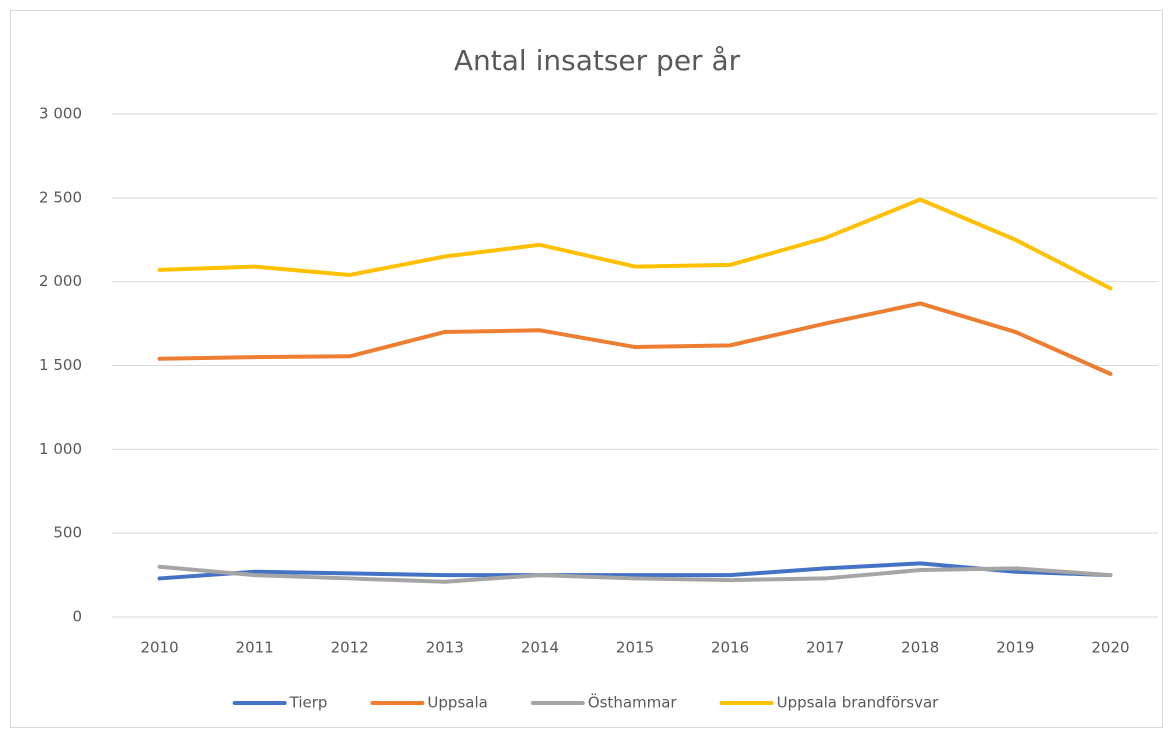 The image size is (1173, 738). Describe the element at coordinates (633, 702) in the screenshot. I see `legend-label: Östhammar` at that location.